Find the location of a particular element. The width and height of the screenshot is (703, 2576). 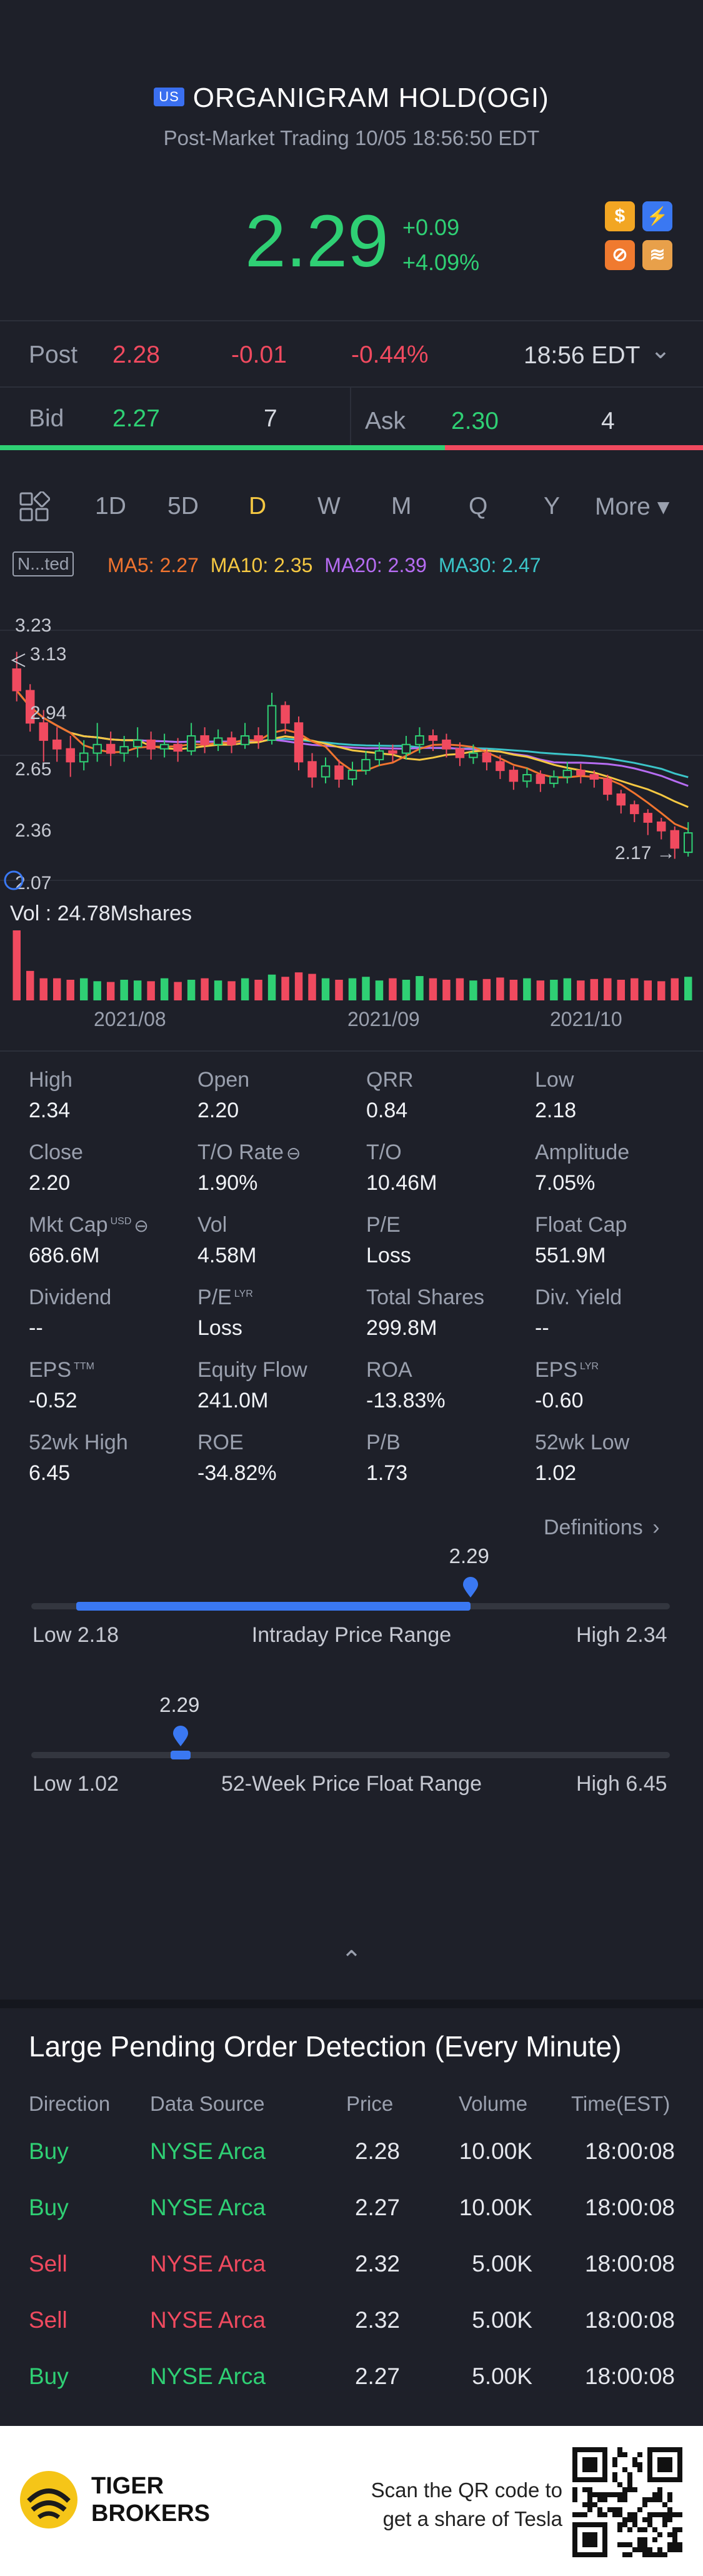

tab-d: D is located at coordinates (258, 506).